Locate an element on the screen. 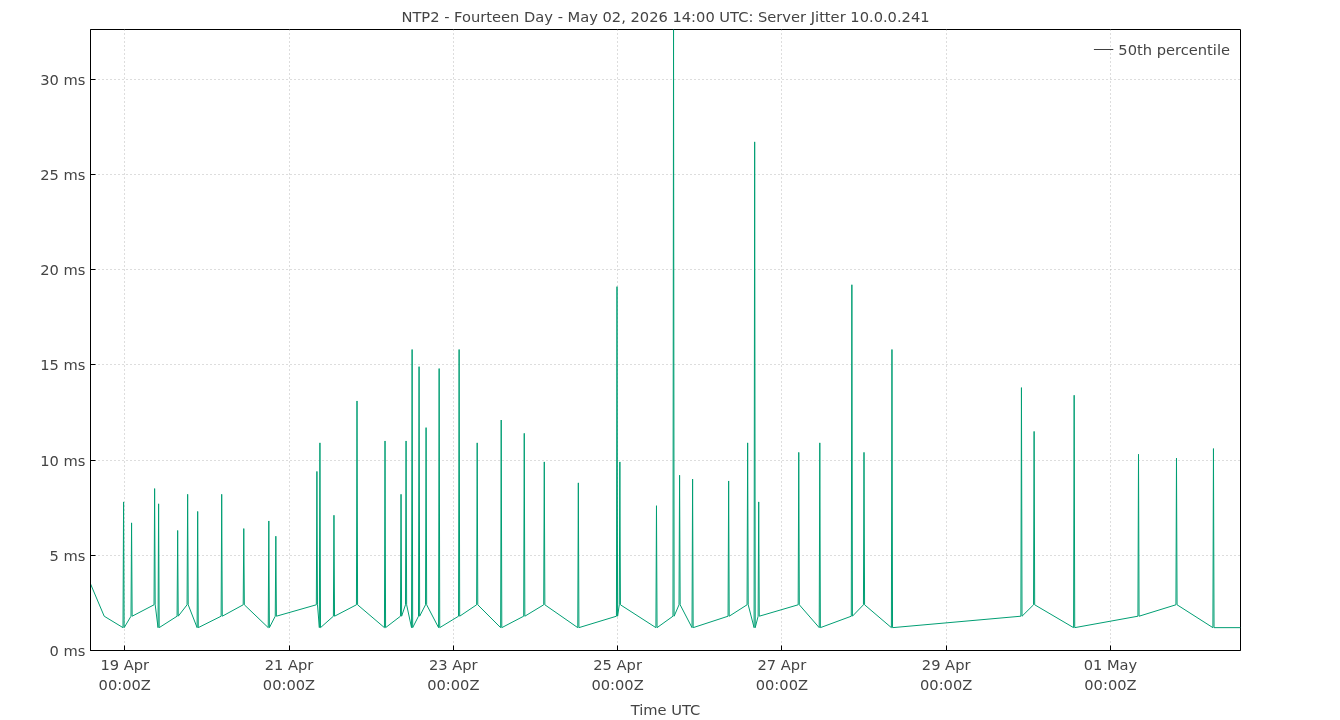  y-tick-label: 25 ms is located at coordinates (63, 174).